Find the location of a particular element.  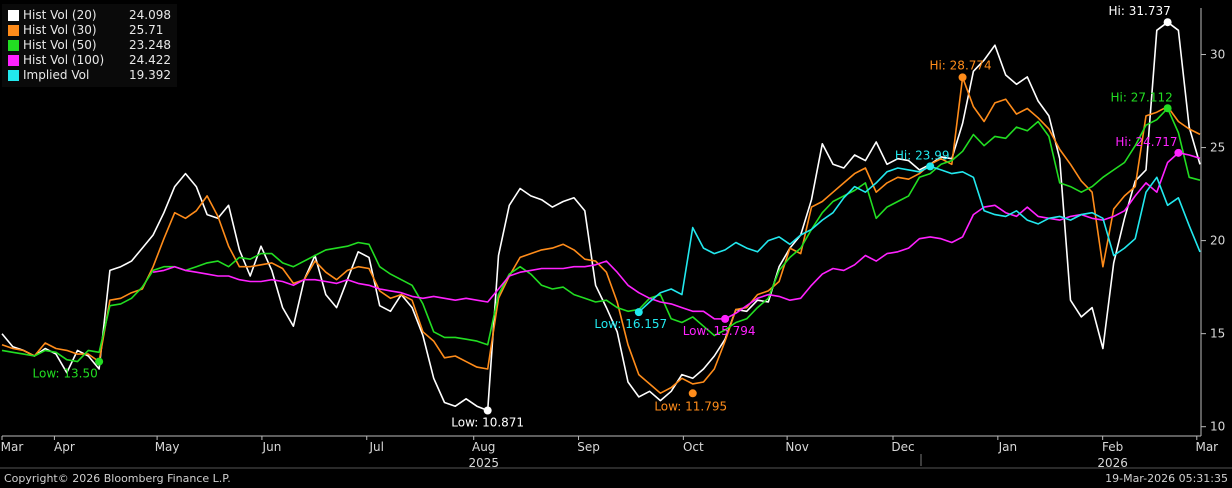

legend-name: Hist Vol (100) is located at coordinates (64, 60).